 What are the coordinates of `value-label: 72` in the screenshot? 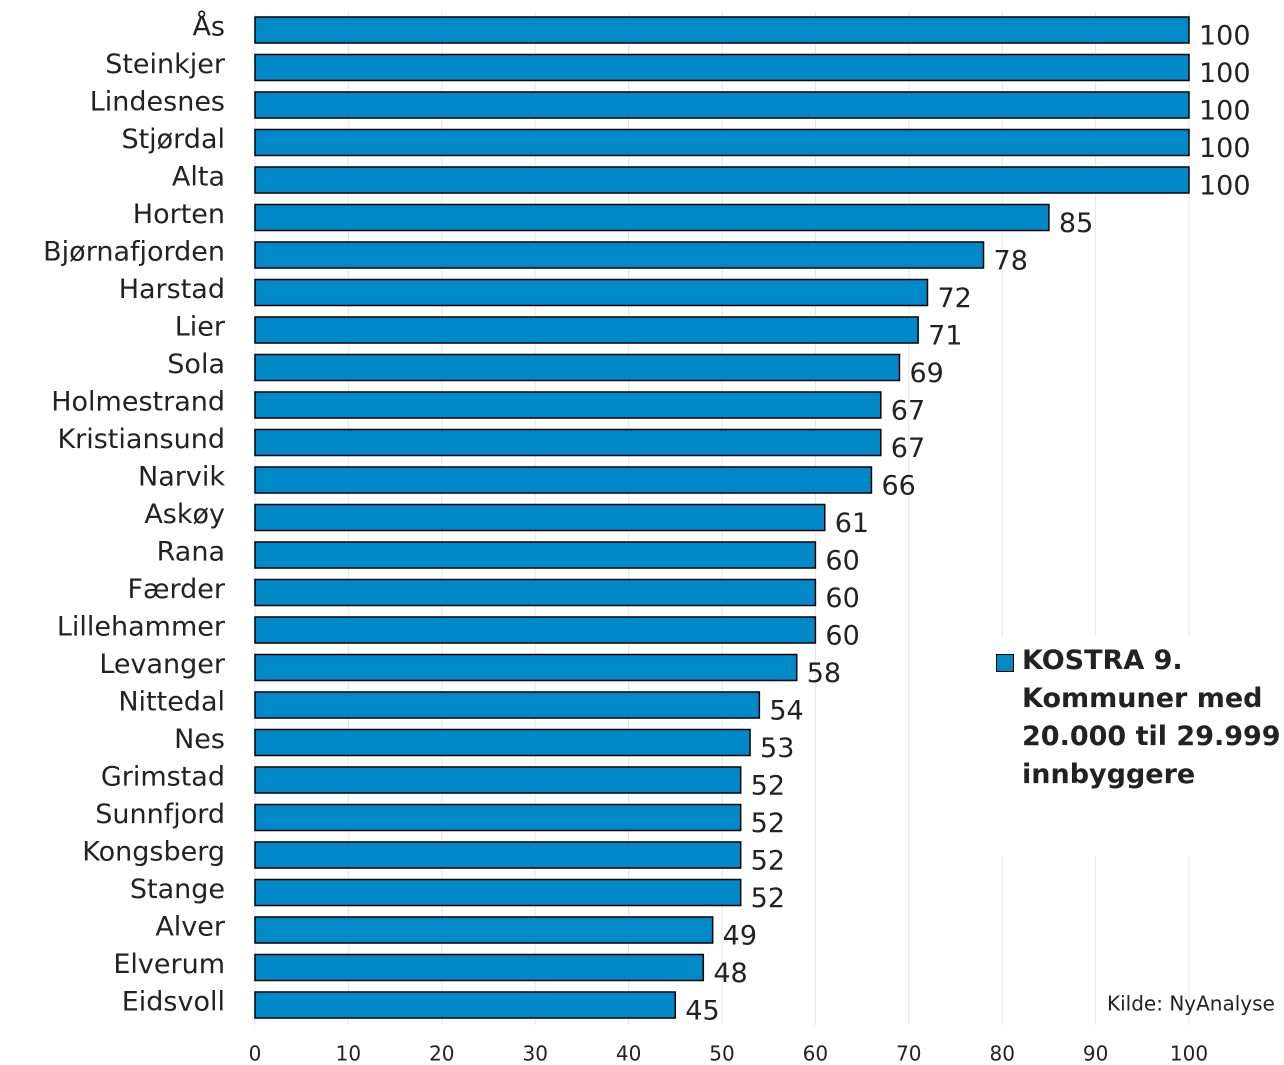 It's located at (954, 298).